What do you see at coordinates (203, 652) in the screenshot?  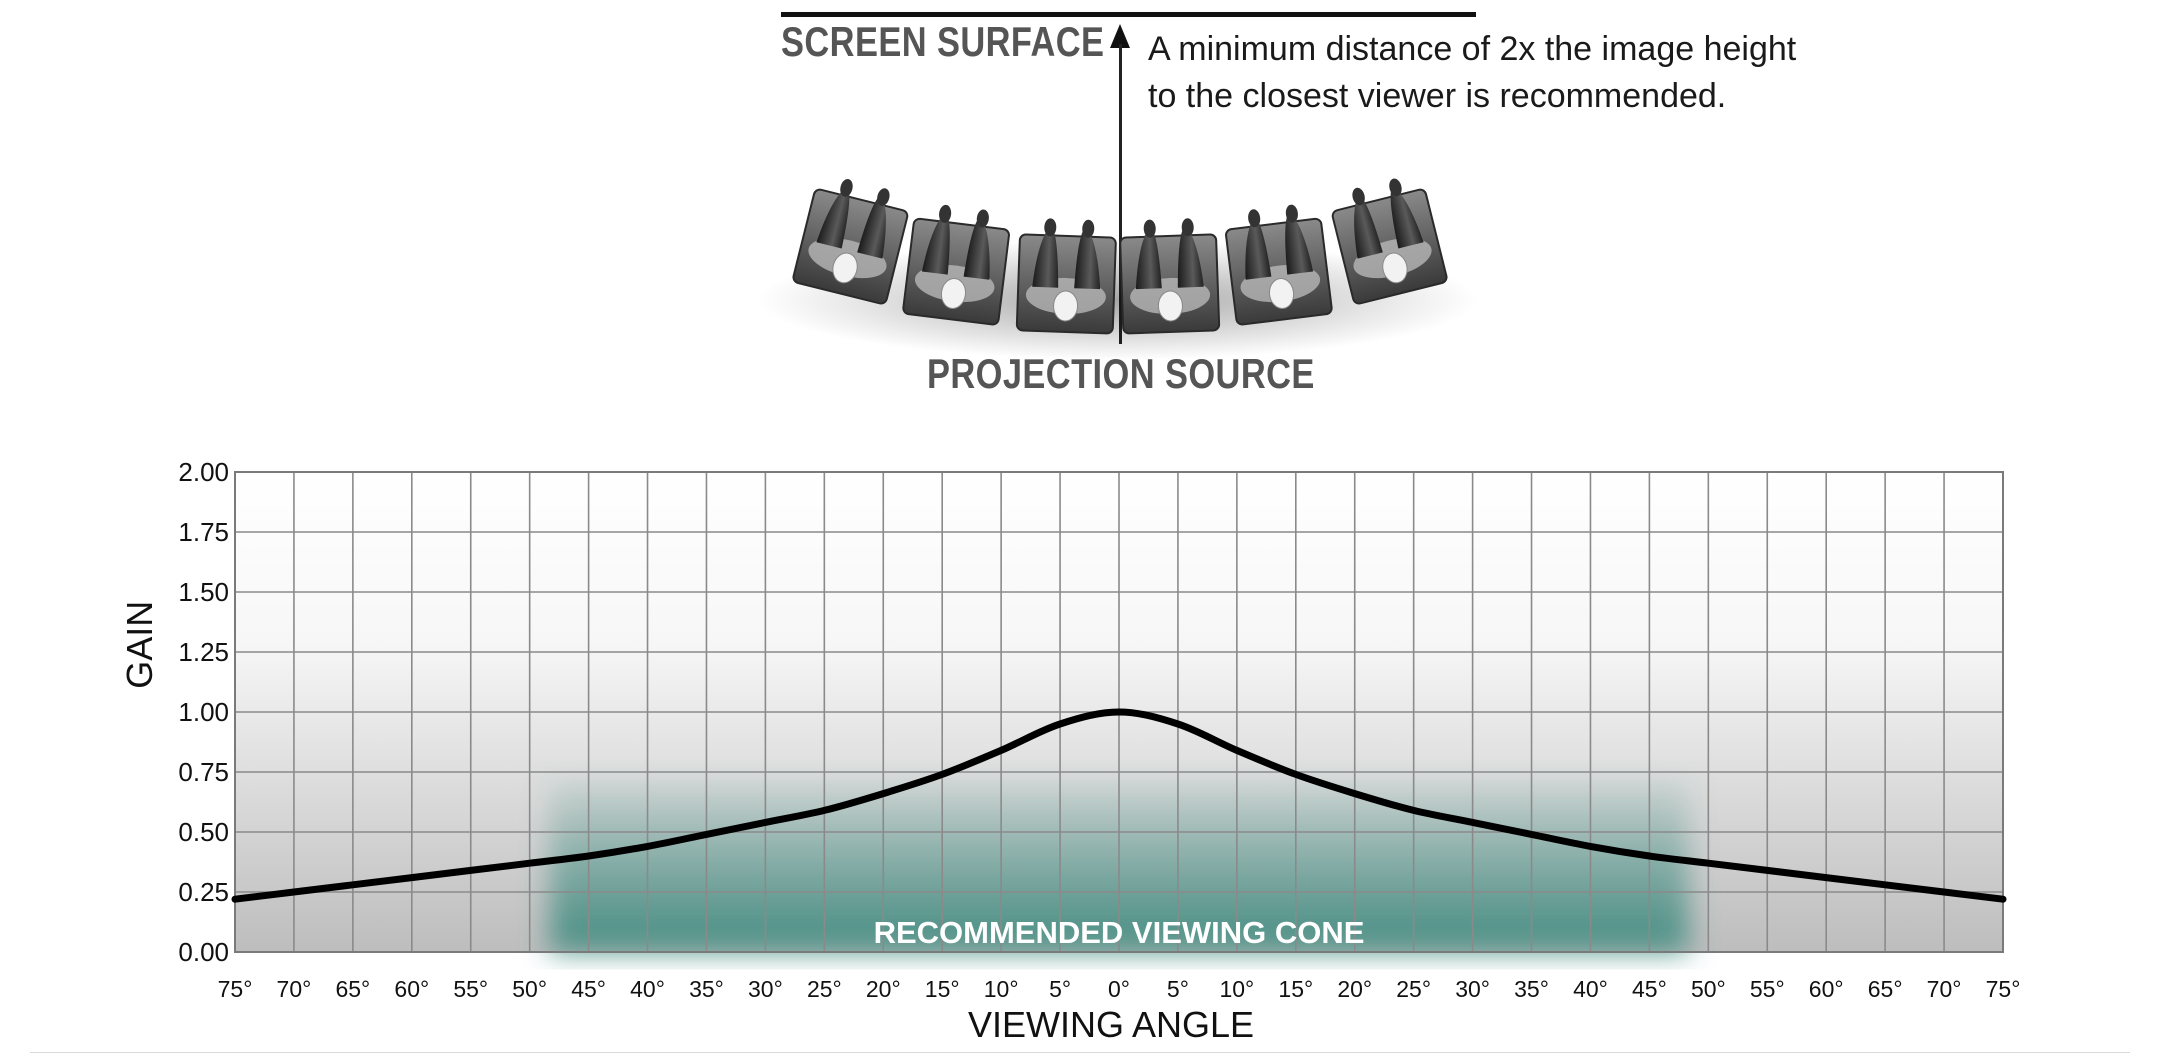 I see `y-tick-label: 1.25` at bounding box center [203, 652].